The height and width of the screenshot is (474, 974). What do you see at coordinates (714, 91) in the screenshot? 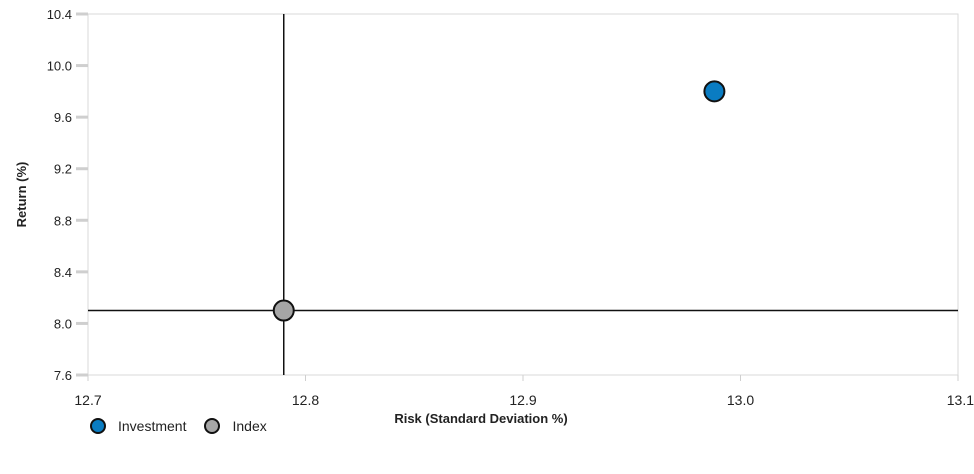
I see `data-point-investment` at bounding box center [714, 91].